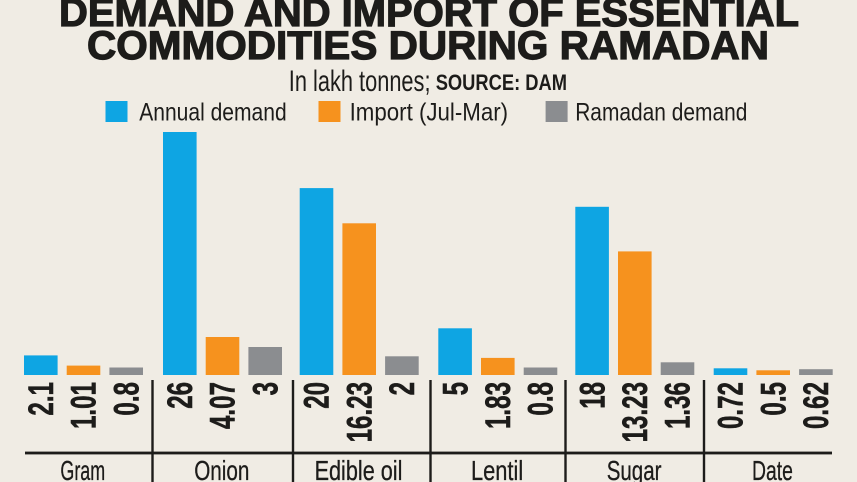 The width and height of the screenshot is (857, 482). I want to click on svg-text: 20, so click(317, 395).